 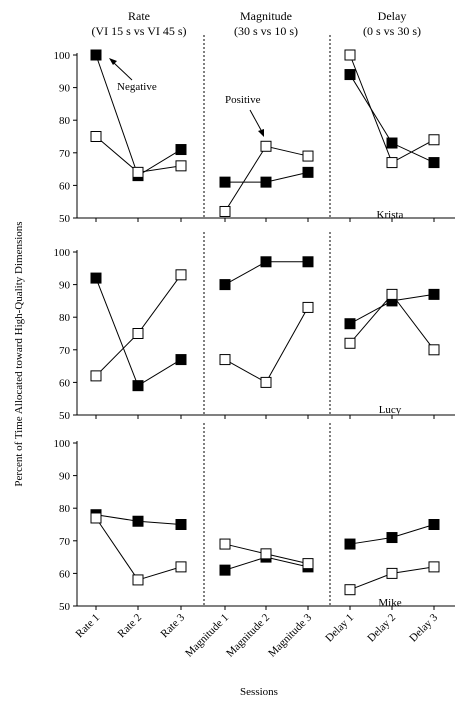 I want to click on positive-magnitude-lucy-line, so click(x=266, y=345).